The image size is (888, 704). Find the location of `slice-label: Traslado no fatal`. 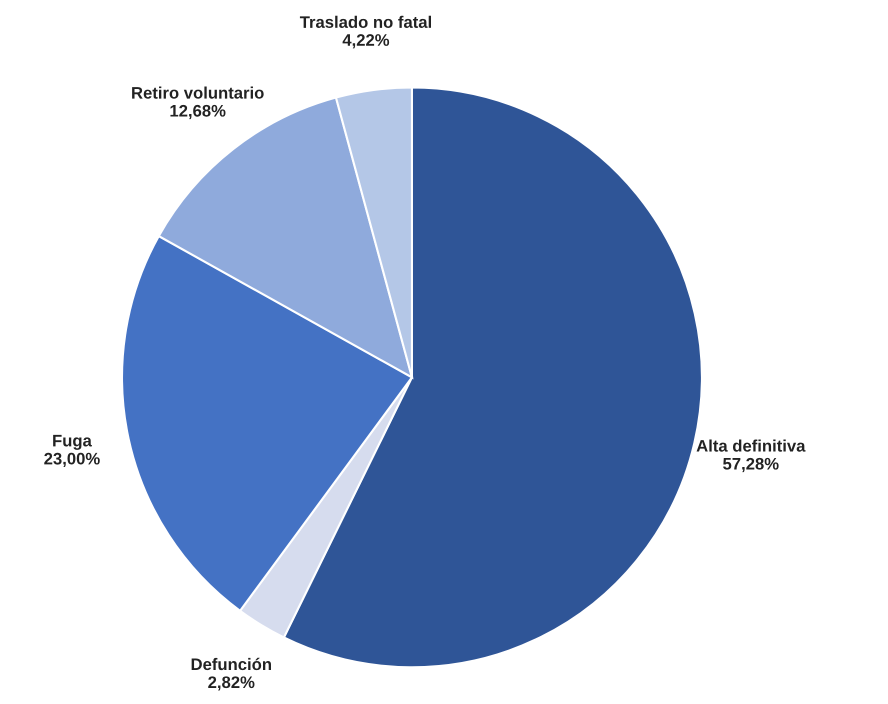

slice-label: Traslado no fatal is located at coordinates (365, 22).